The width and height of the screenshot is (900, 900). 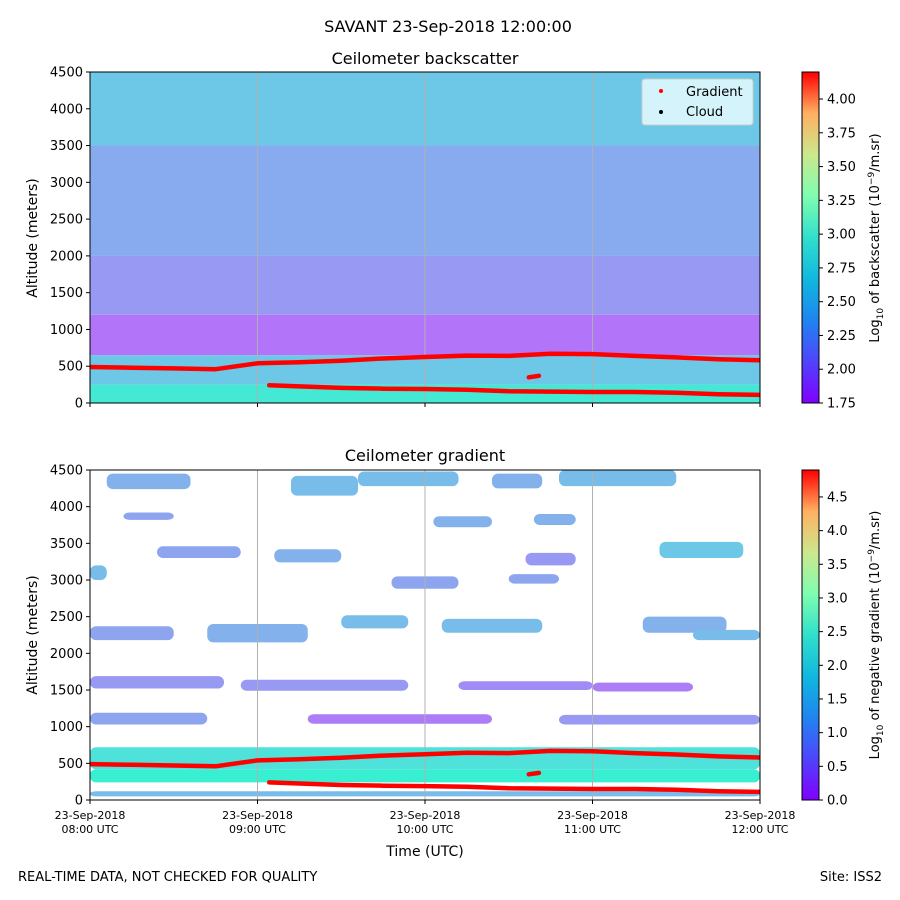 What do you see at coordinates (89, 829) in the screenshot?
I see `x-tick-label-0-1: 08:00 UTC` at bounding box center [89, 829].